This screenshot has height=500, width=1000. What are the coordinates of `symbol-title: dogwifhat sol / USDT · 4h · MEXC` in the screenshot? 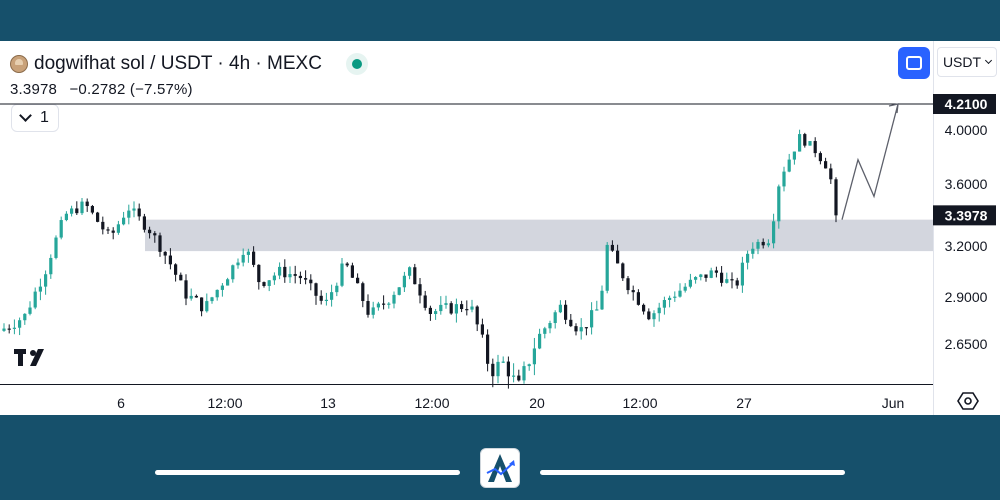 It's located at (178, 63).